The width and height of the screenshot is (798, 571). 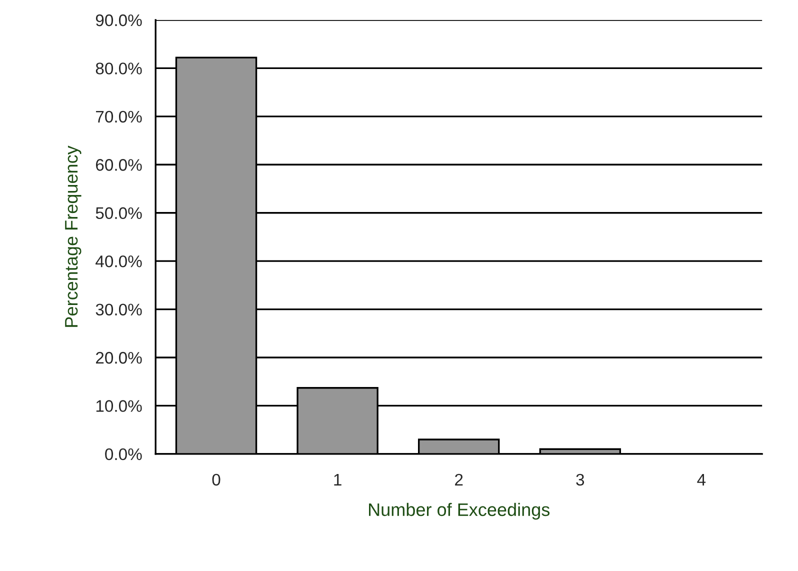 What do you see at coordinates (119, 68) in the screenshot?
I see `y-tick-label: 80.0%` at bounding box center [119, 68].